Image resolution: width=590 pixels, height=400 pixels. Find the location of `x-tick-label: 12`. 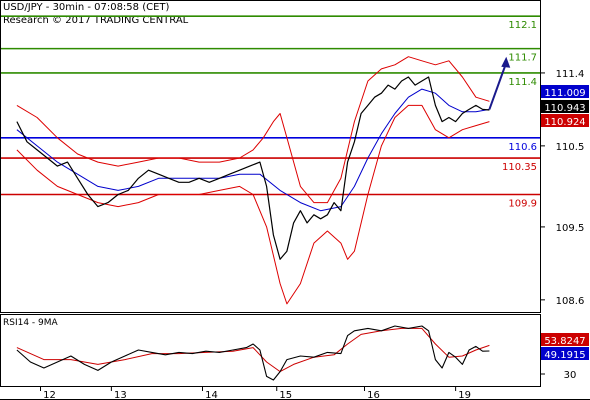

x-tick-label: 12 is located at coordinates (49, 395).